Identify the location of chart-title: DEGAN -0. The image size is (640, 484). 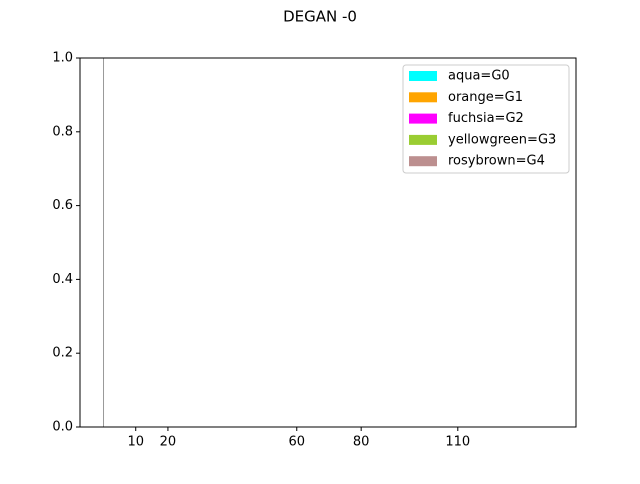
(320, 17).